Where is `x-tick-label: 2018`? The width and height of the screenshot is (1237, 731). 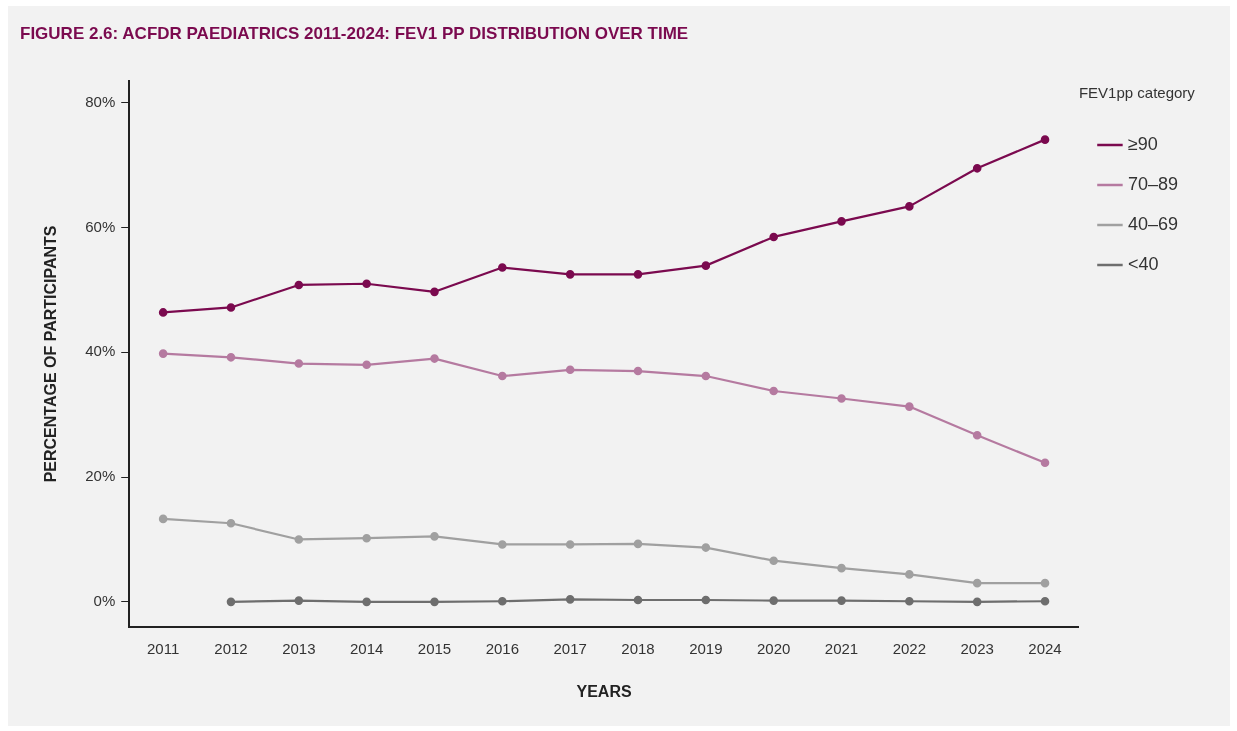
x-tick-label: 2018 is located at coordinates (638, 648).